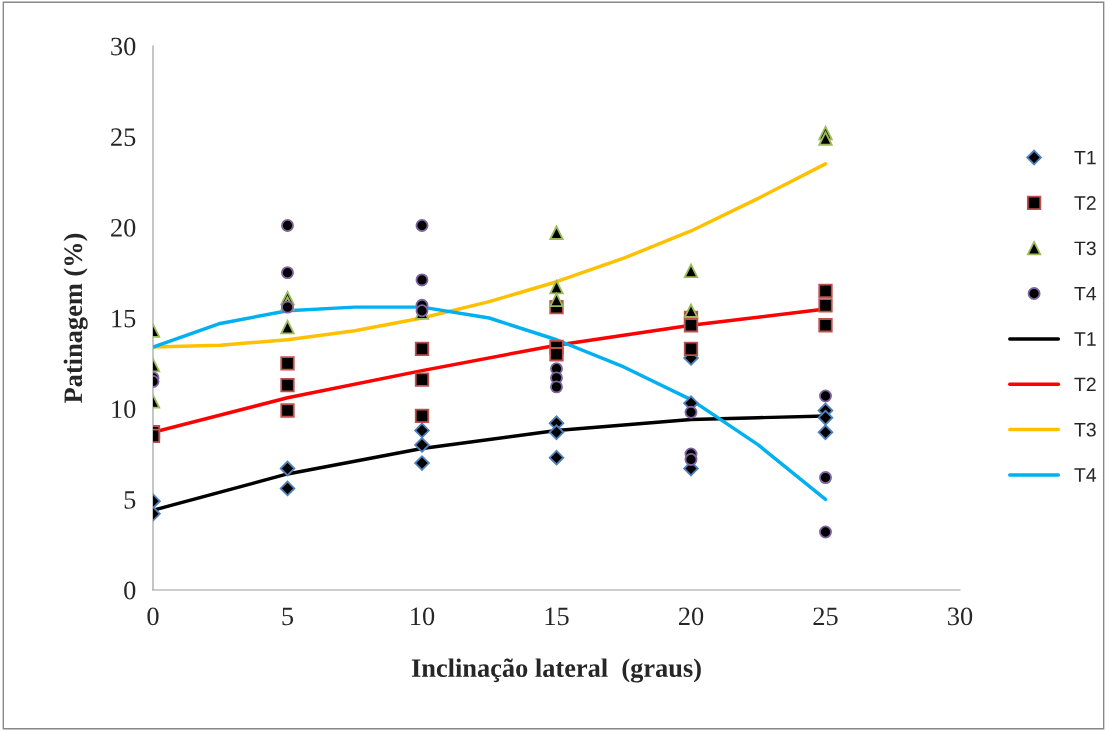 The height and width of the screenshot is (731, 1107). What do you see at coordinates (288, 616) in the screenshot?
I see `x-tick-label: 5` at bounding box center [288, 616].